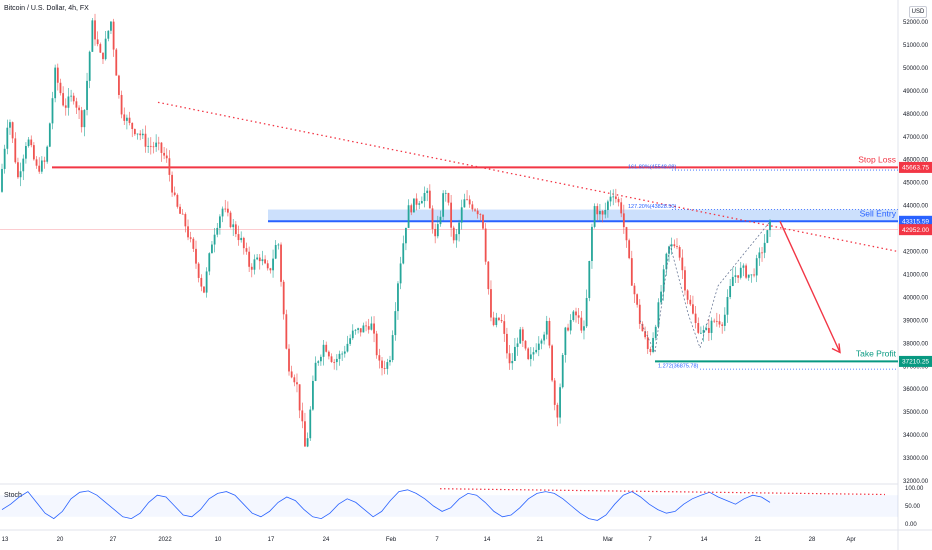 This screenshot has width=932, height=550. I want to click on currency-badge: USD, so click(918, 12).